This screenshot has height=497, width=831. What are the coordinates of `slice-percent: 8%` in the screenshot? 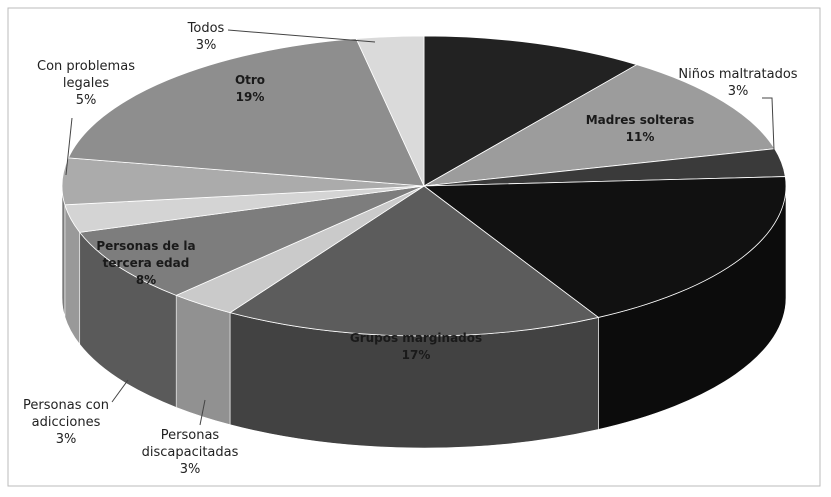 It's located at (146, 280).